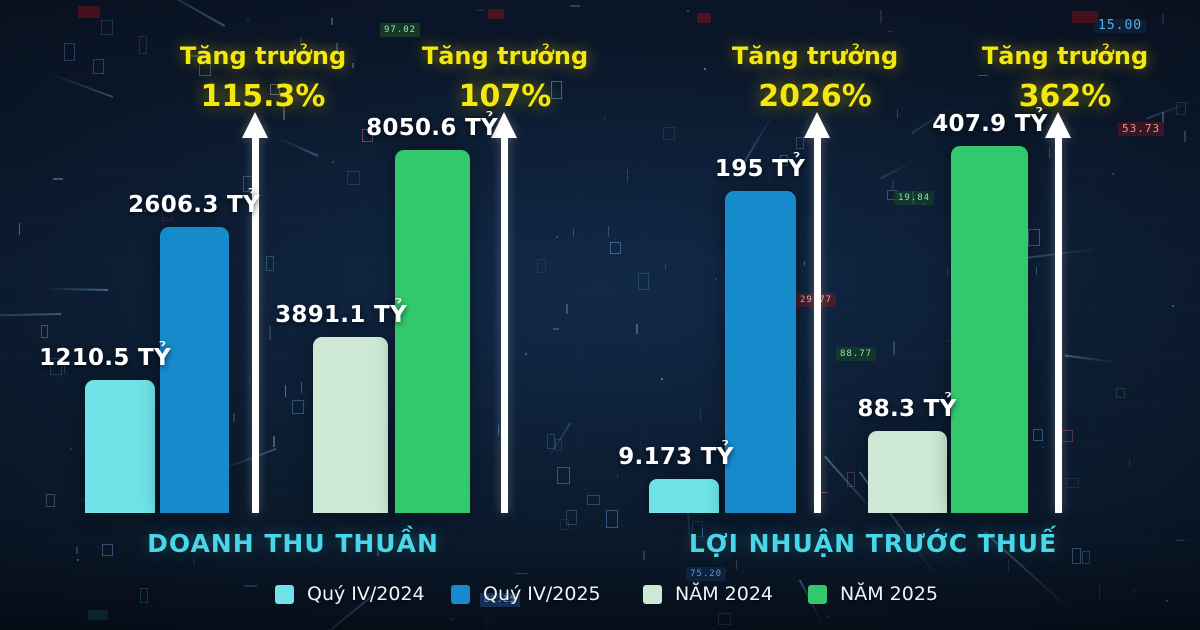  What do you see at coordinates (432, 128) in the screenshot?
I see `bar-value-label: 8050.6 TỶ` at bounding box center [432, 128].